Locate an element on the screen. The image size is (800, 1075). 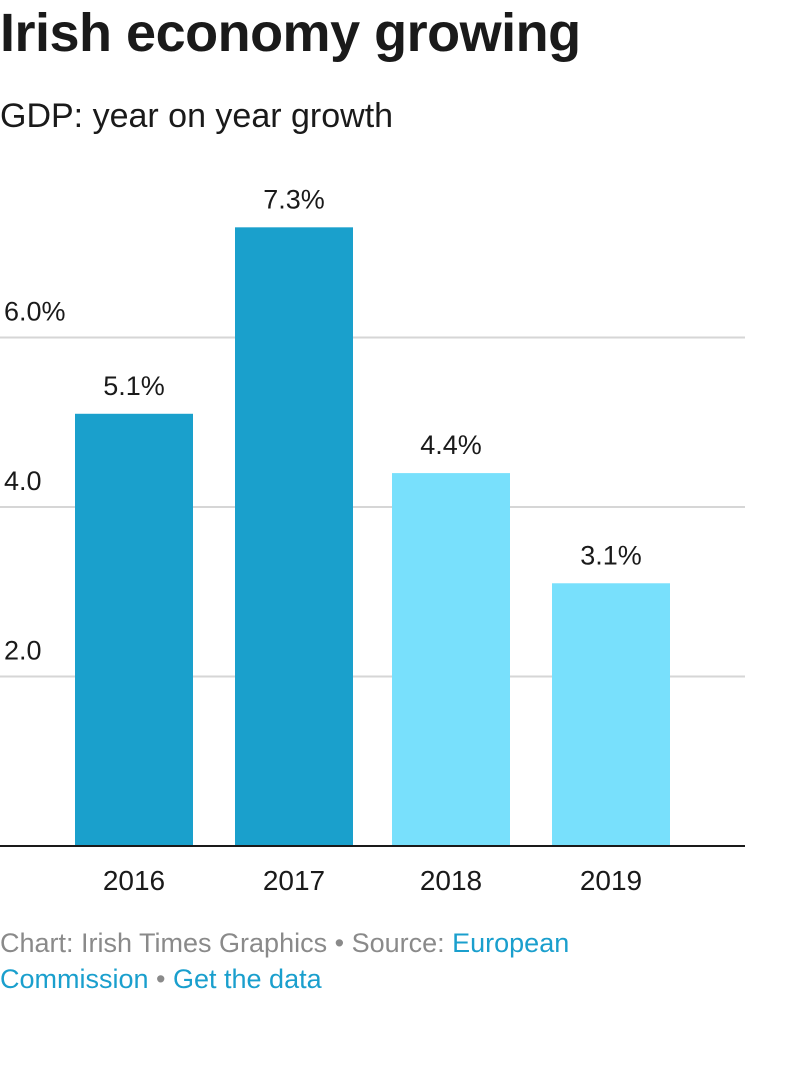
y-tick-label: 2.0 is located at coordinates (23, 651).